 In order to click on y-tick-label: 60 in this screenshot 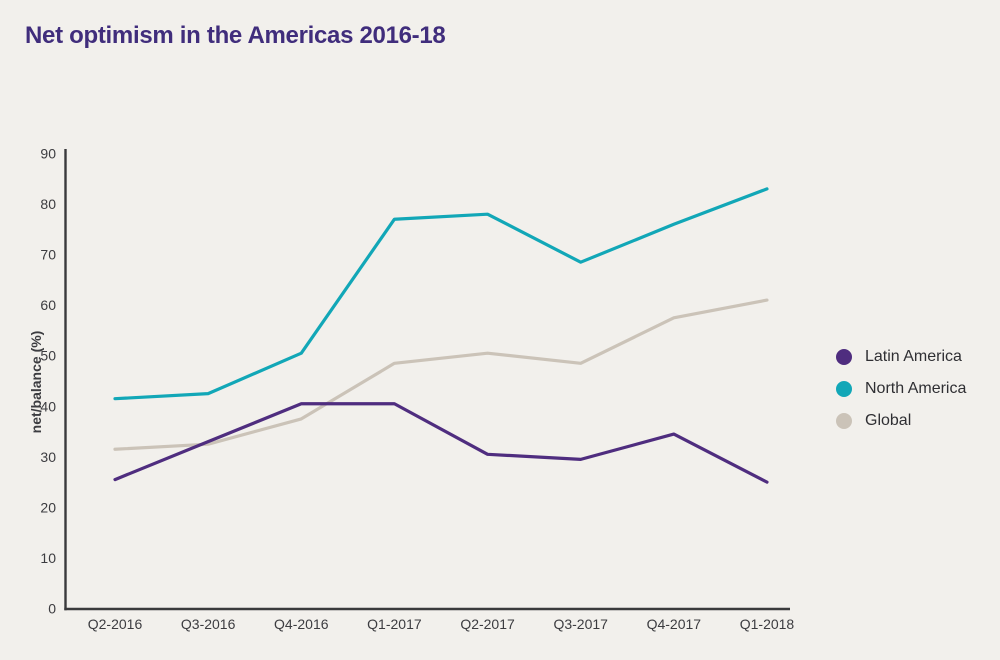, I will do `click(48, 305)`.